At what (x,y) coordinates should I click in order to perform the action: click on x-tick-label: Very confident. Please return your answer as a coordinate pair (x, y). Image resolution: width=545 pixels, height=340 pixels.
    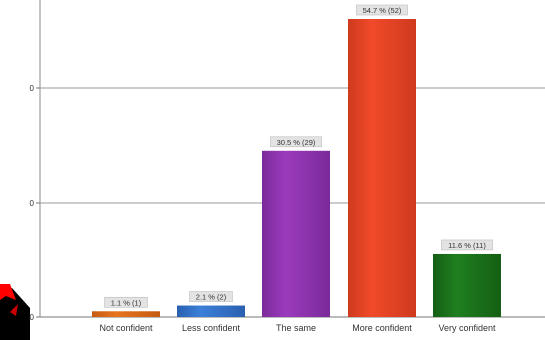
    Looking at the image, I should click on (467, 328).